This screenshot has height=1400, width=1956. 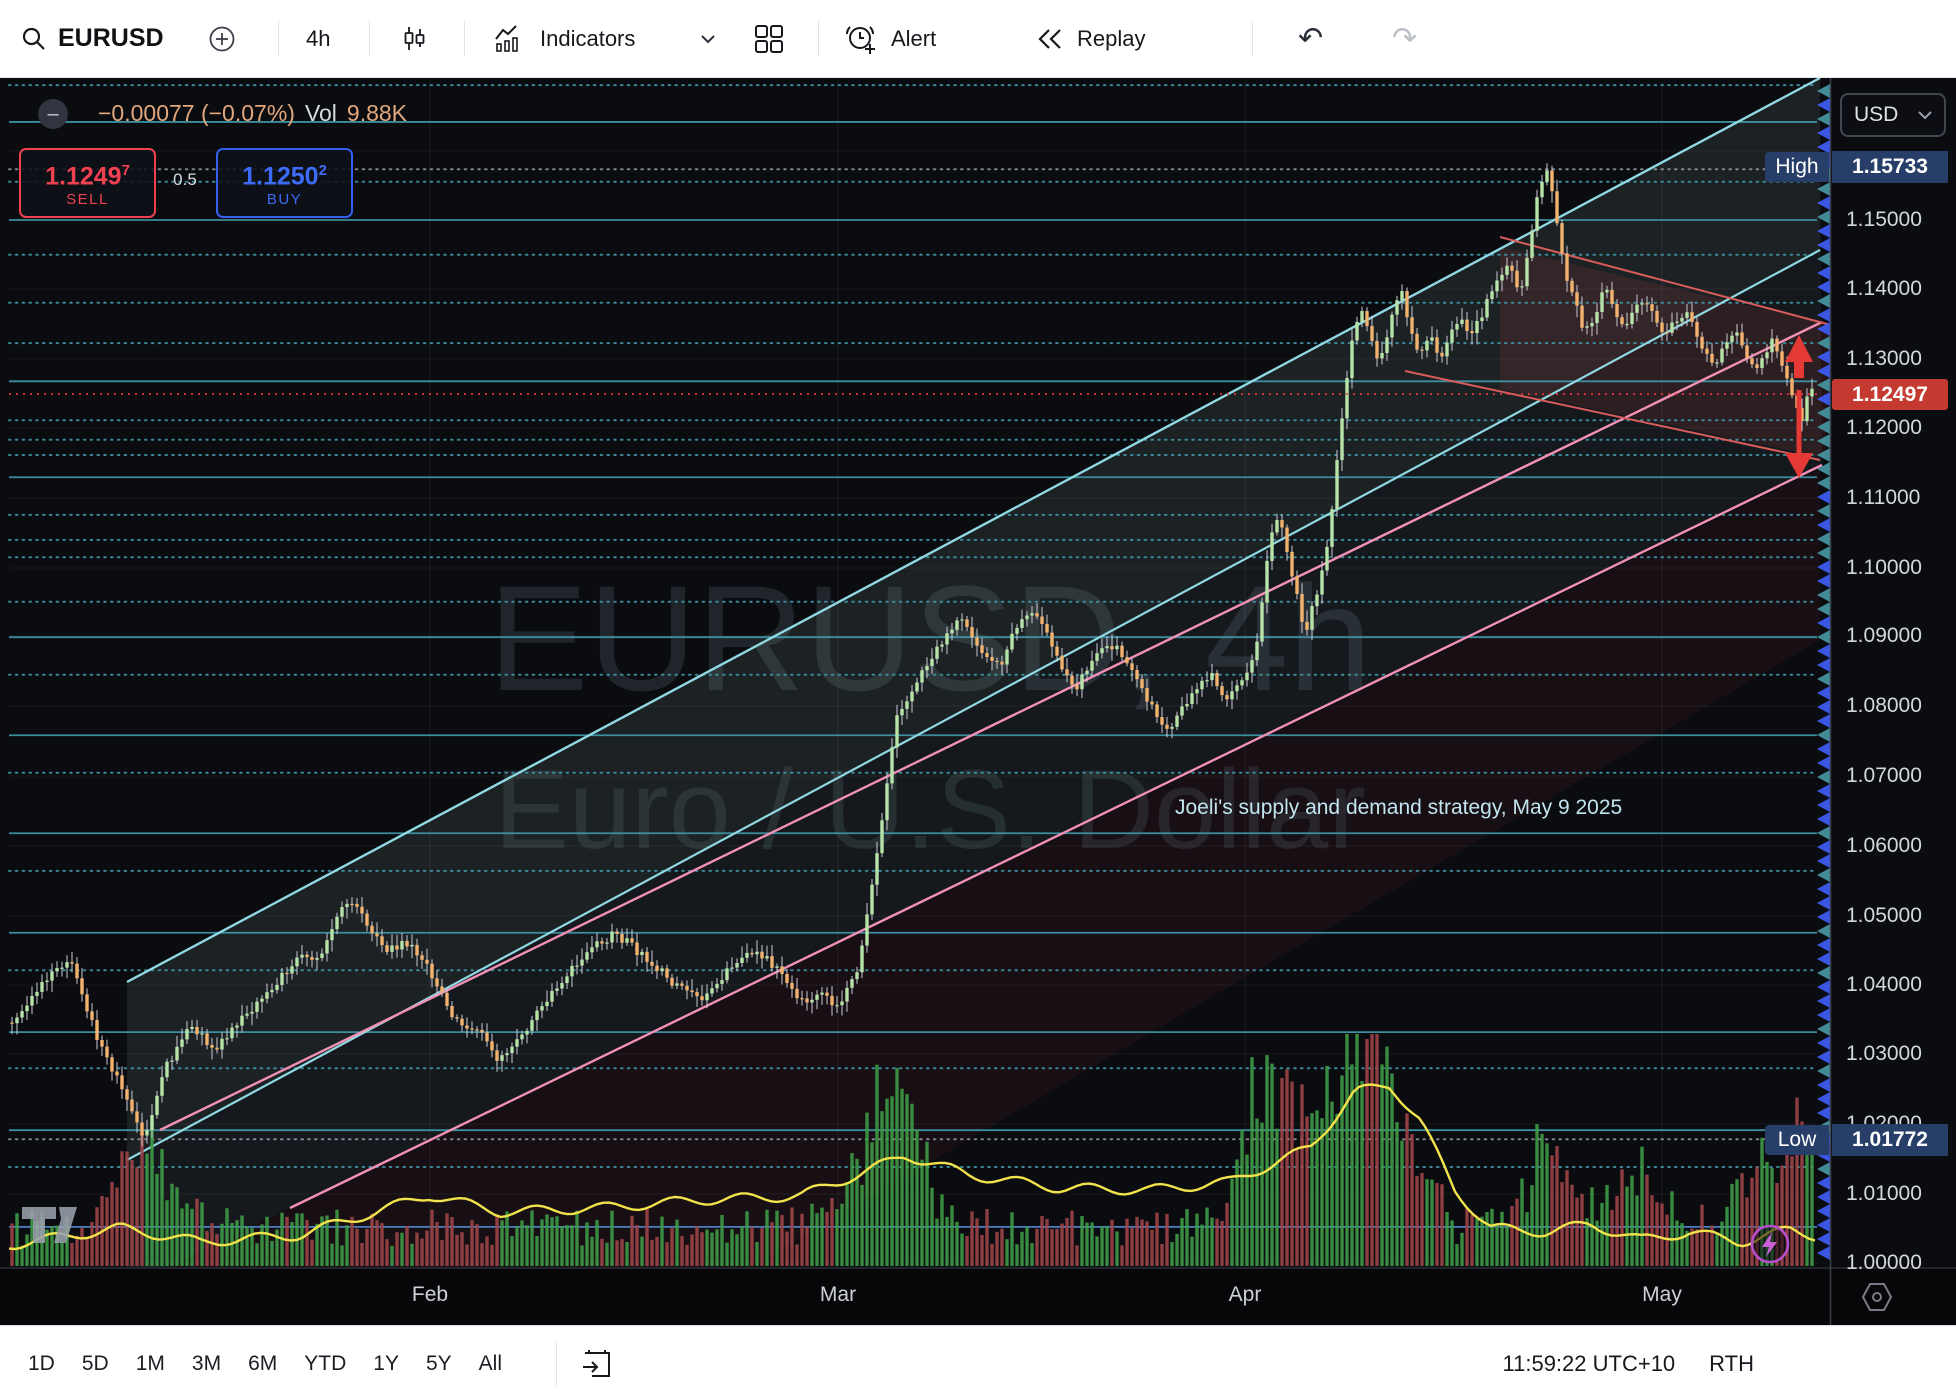 I want to click on range-all: All, so click(x=490, y=1363).